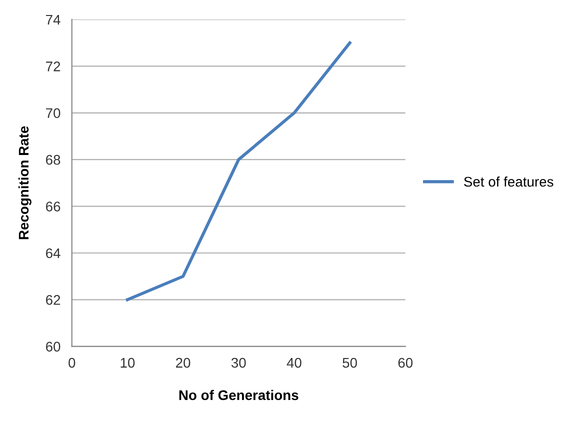  Describe the element at coordinates (53, 347) in the screenshot. I see `y-tick-label: 60` at that location.